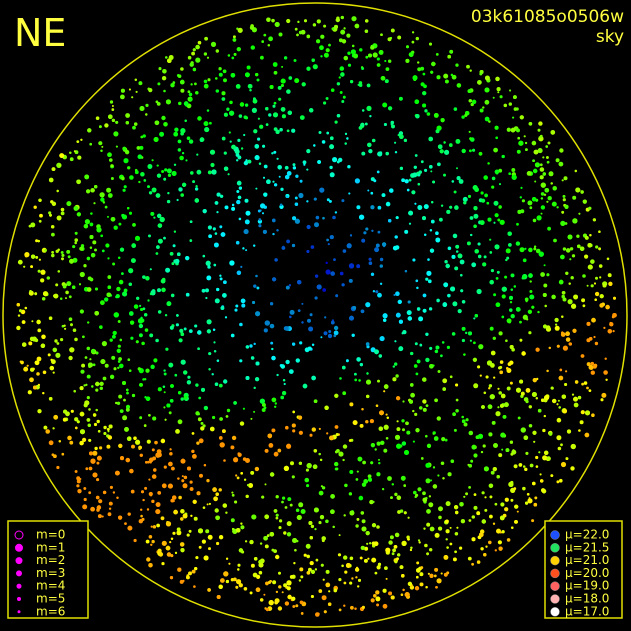 The image size is (631, 631). What do you see at coordinates (19, 535) in the screenshot?
I see `magnitude-marker` at bounding box center [19, 535].